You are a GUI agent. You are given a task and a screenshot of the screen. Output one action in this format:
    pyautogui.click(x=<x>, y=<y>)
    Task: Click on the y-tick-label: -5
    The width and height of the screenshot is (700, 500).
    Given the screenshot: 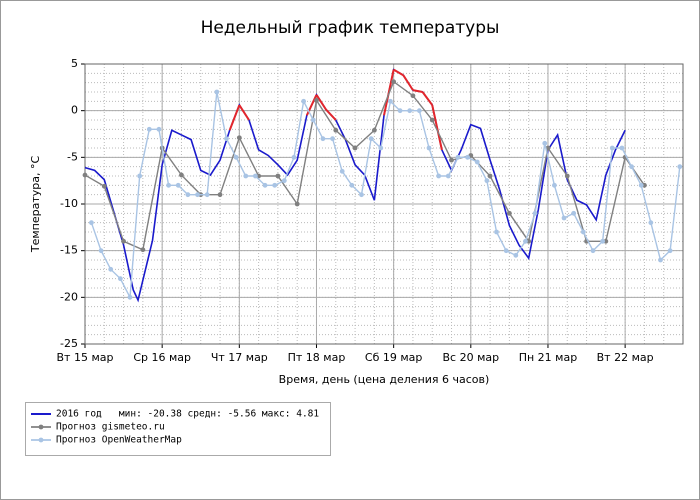 What is the action you would take?
    pyautogui.click(x=72, y=156)
    